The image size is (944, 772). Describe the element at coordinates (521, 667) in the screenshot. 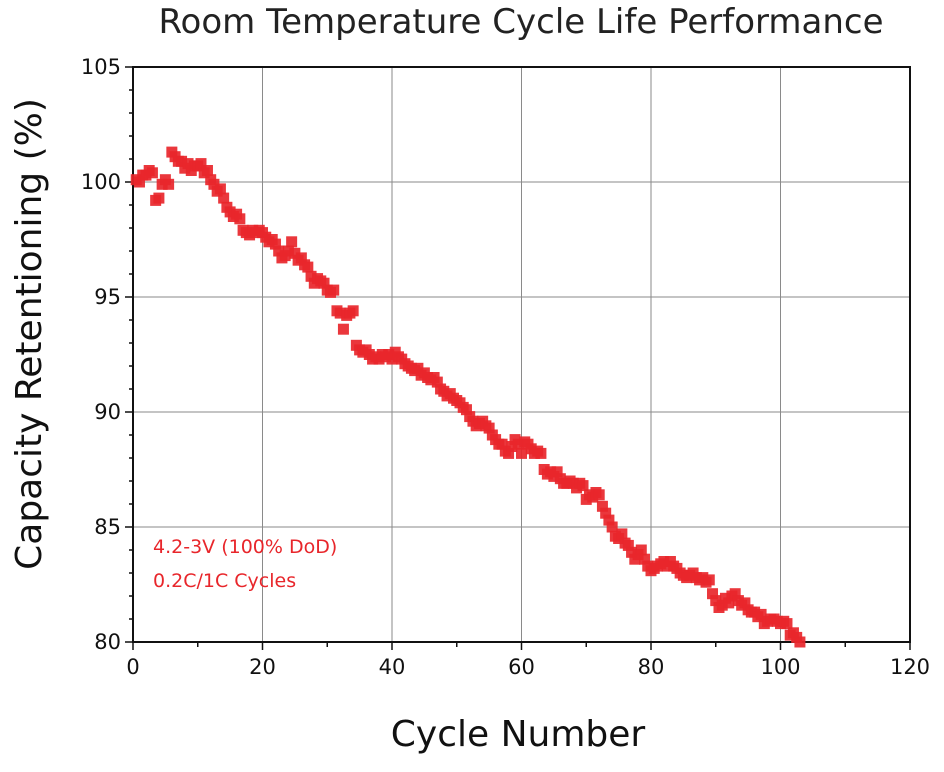

I see `x-tick-label: 60` at that location.